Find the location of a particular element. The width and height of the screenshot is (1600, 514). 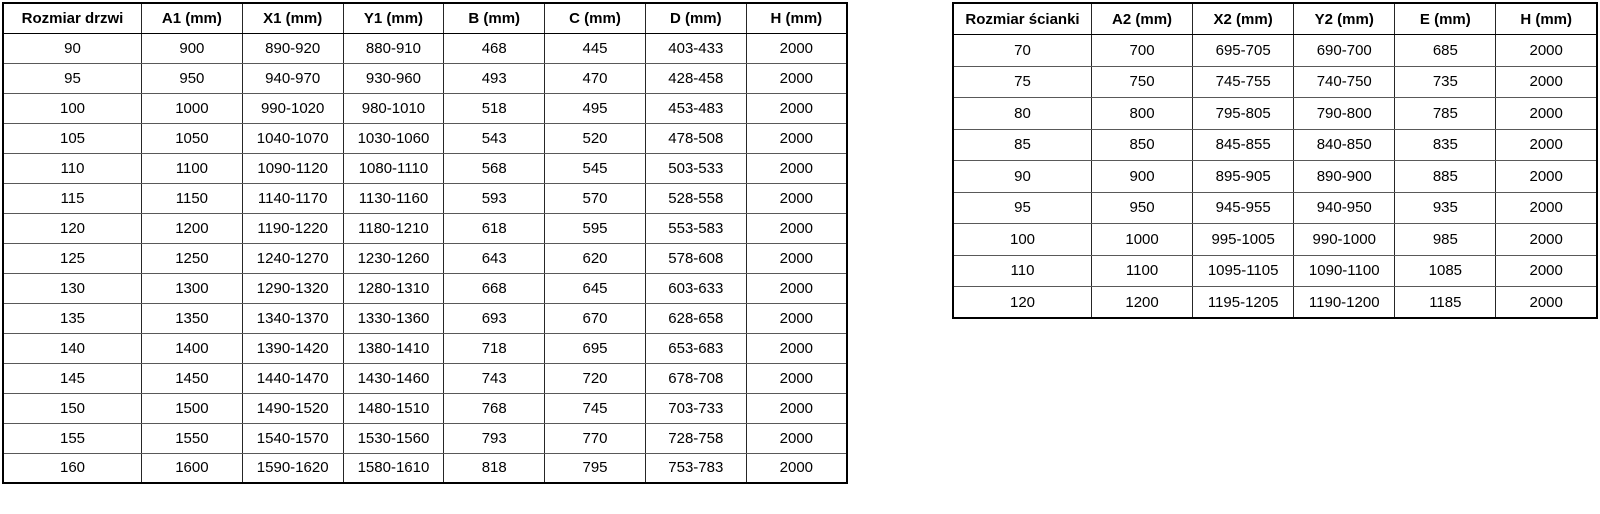

table-cell: 1330-1360 is located at coordinates (393, 318).